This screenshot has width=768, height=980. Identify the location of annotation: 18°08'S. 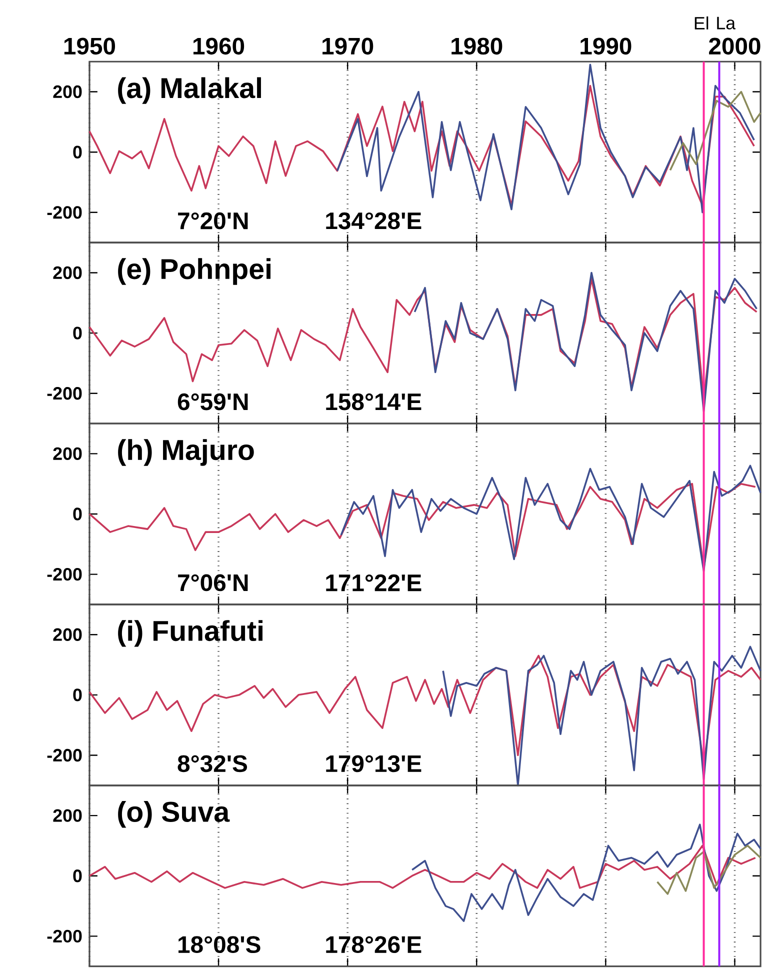
(219, 945).